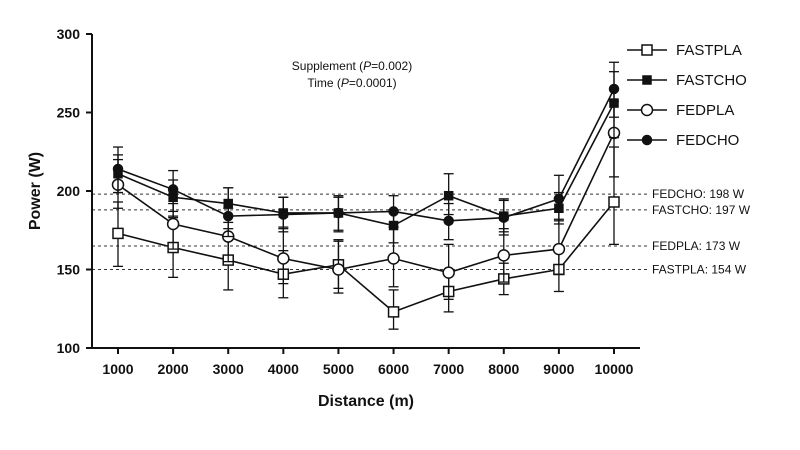 This screenshot has width=800, height=450. What do you see at coordinates (699, 270) in the screenshot?
I see `reference-line-label: FASTPLA: 154 W` at bounding box center [699, 270].